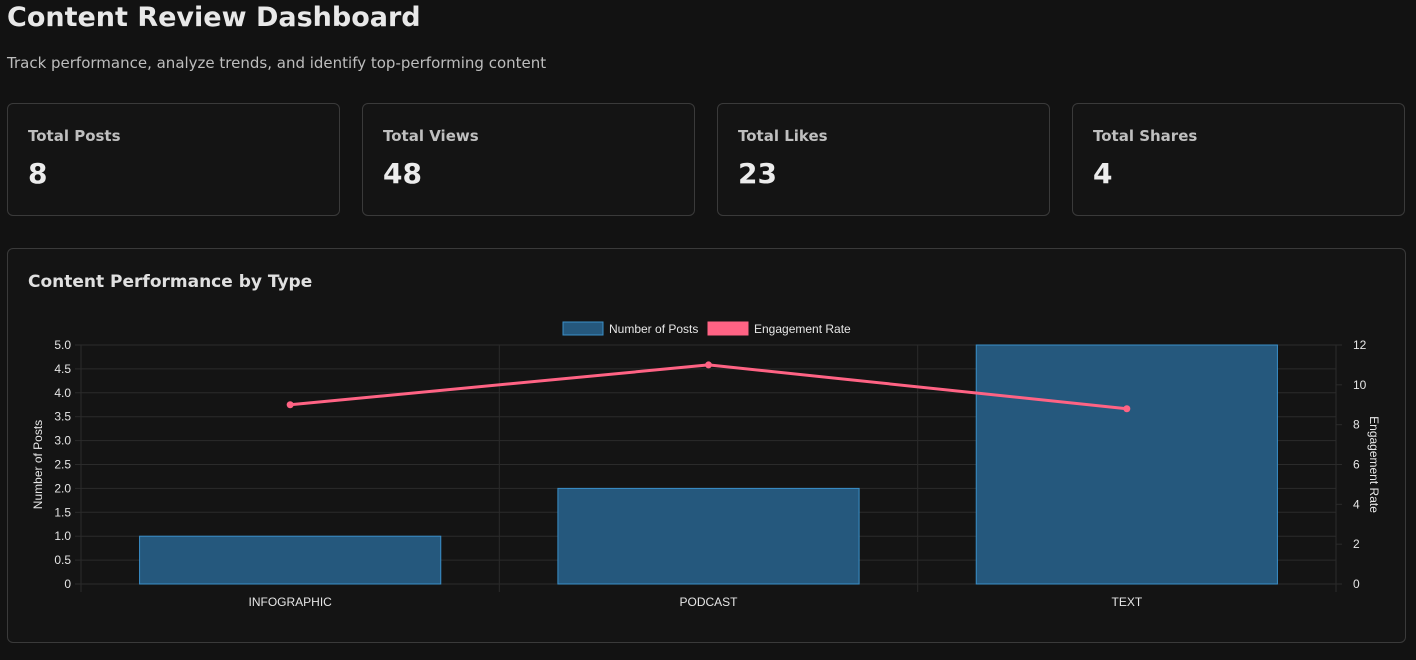 This screenshot has height=660, width=1416. I want to click on y-left-tick-label: 4.5, so click(62, 369).